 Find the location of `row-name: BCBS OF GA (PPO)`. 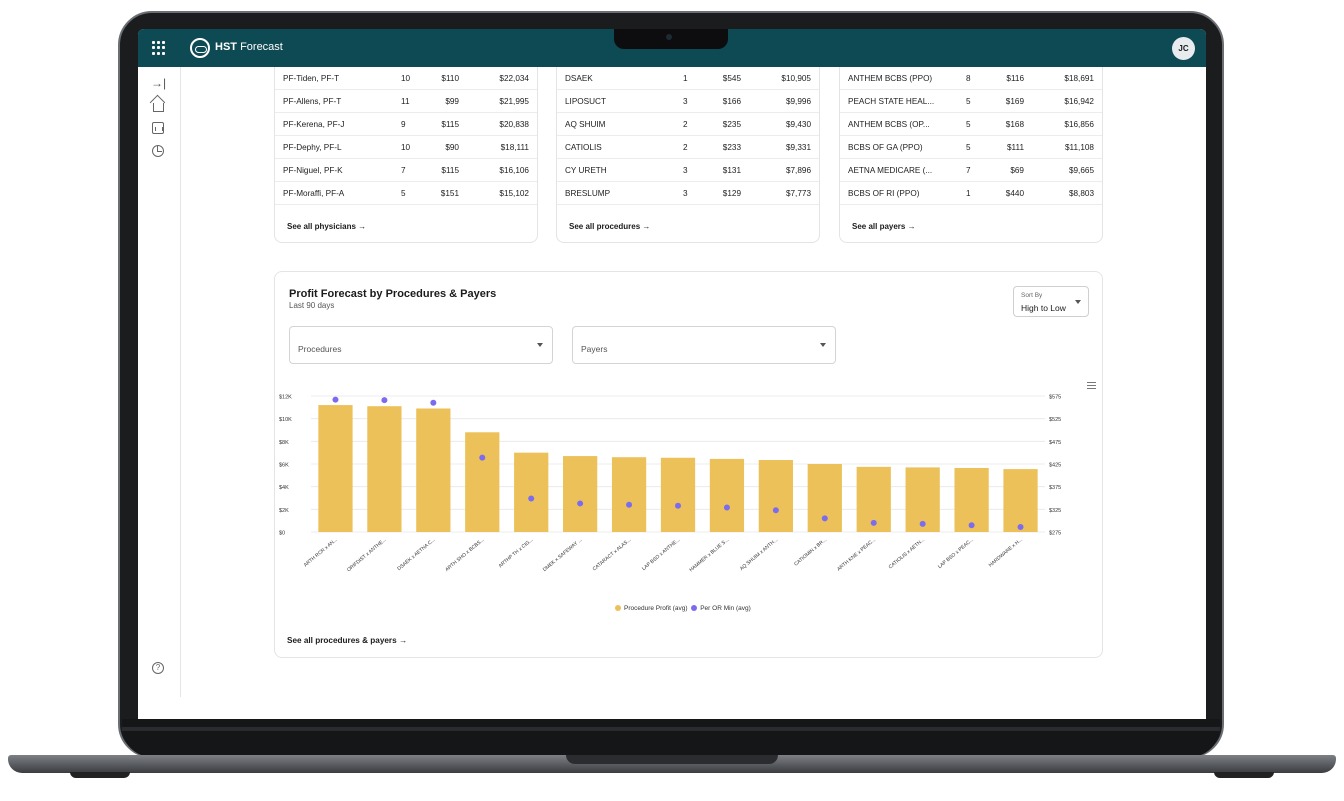

row-name: BCBS OF GA (PPO) is located at coordinates (885, 147).